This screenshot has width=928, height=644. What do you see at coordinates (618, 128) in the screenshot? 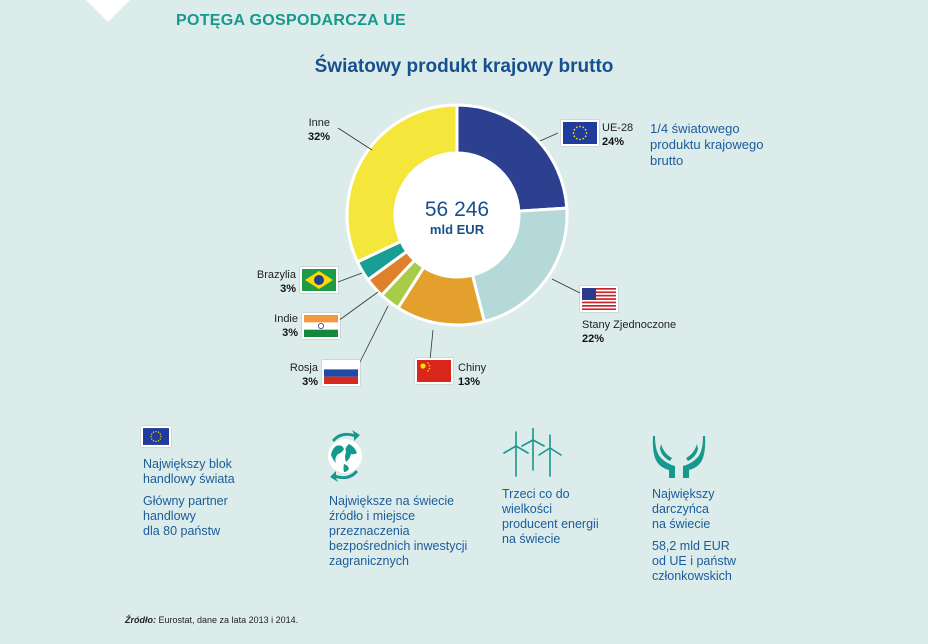
I see `label-eu-name: UE-28` at bounding box center [618, 128].